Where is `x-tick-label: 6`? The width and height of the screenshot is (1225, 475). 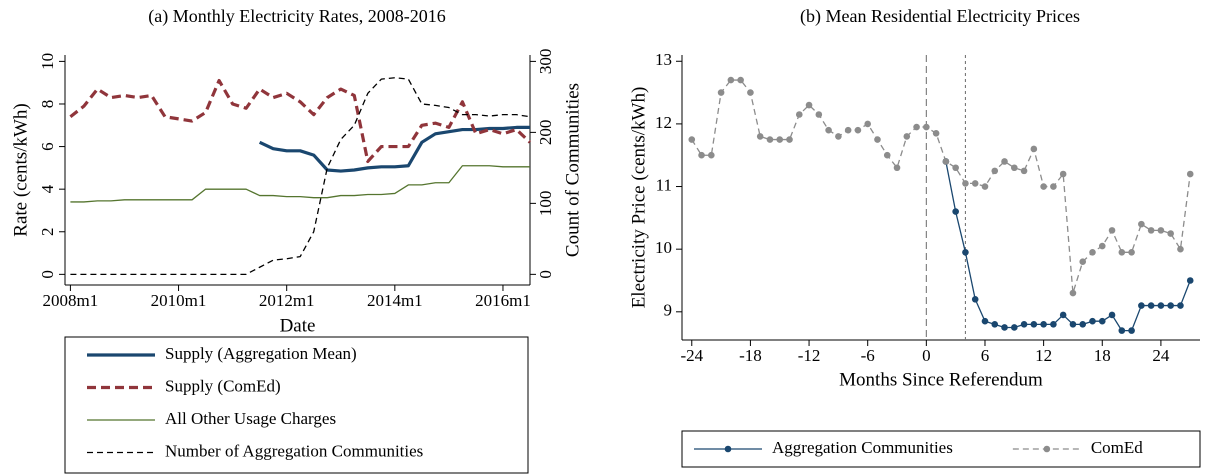 x-tick-label: 6 is located at coordinates (985, 355).